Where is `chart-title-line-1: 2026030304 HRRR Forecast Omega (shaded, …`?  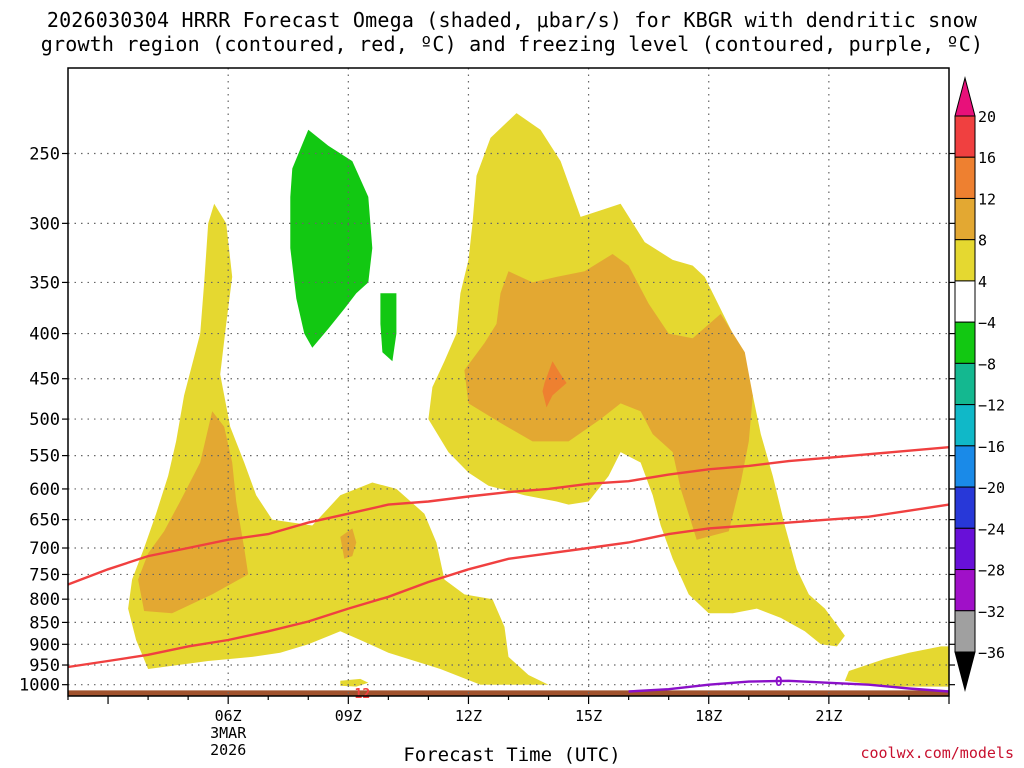
chart-title-line-1: 2026030304 HRRR Forecast Omega (shaded, … is located at coordinates (512, 20).